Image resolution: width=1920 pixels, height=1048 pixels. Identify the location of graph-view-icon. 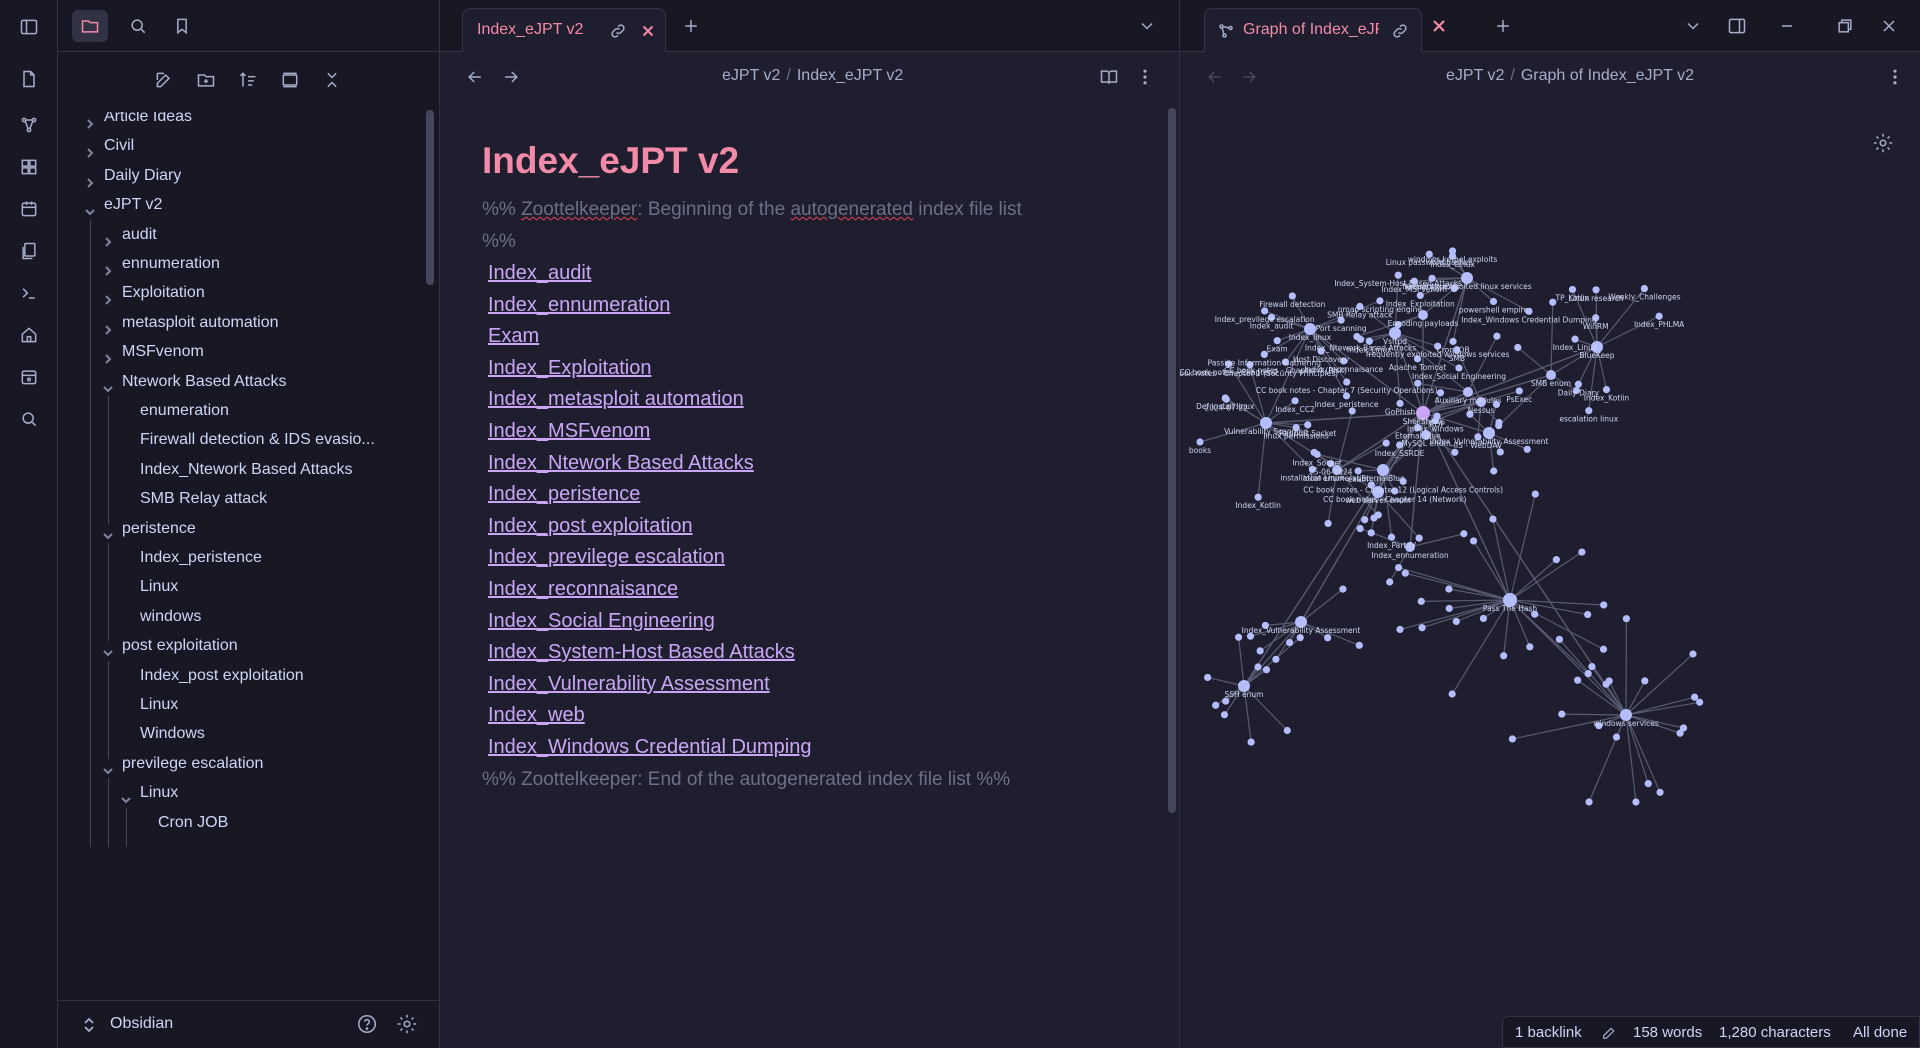
(29, 125).